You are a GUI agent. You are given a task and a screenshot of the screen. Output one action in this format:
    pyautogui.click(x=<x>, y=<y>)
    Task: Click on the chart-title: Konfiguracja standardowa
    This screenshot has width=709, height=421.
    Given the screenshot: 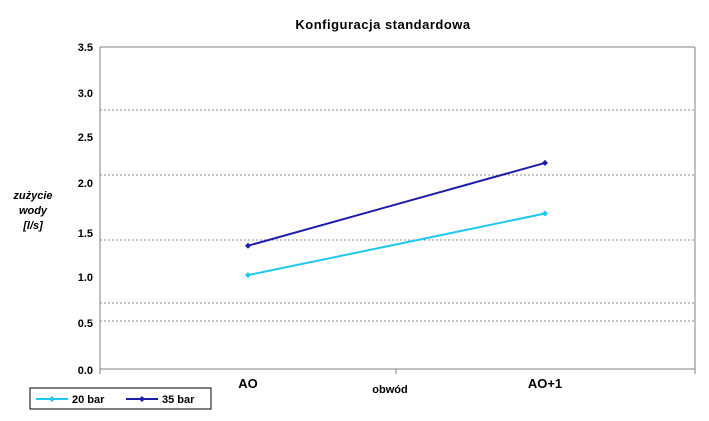 What is the action you would take?
    pyautogui.click(x=383, y=24)
    